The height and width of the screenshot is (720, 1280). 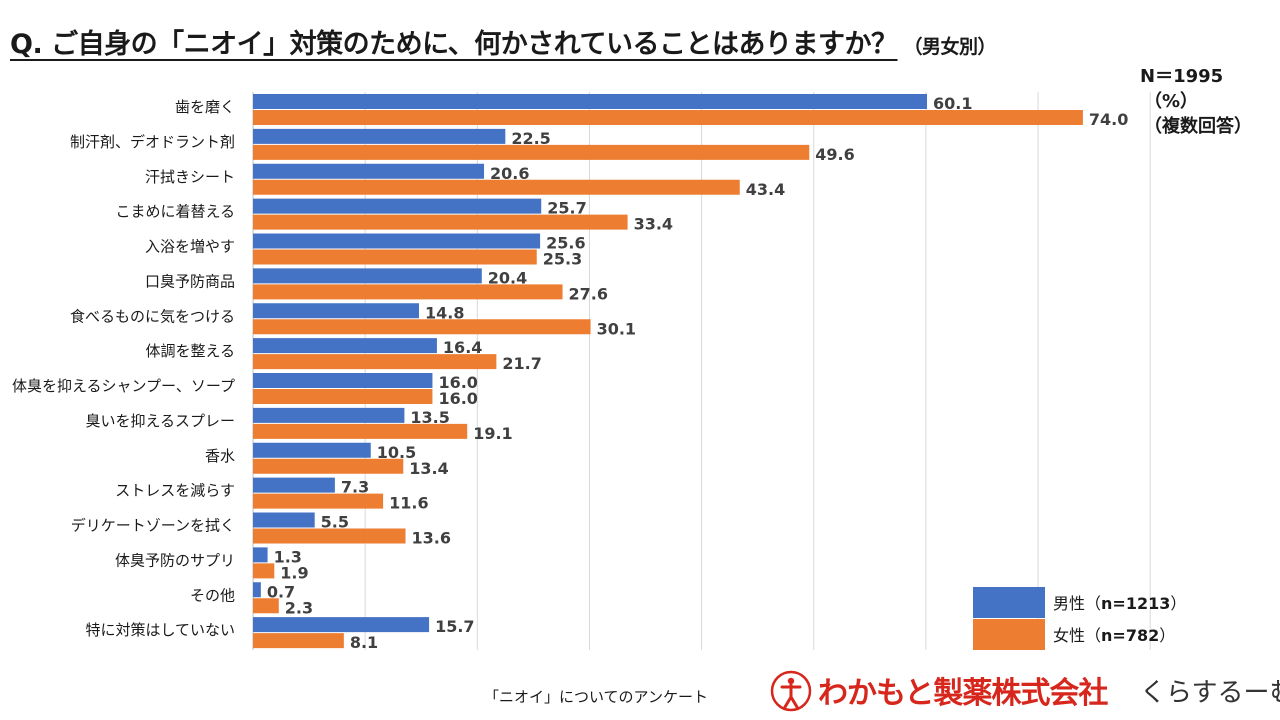 I want to click on data-label-male: 0.7, so click(x=281, y=591).